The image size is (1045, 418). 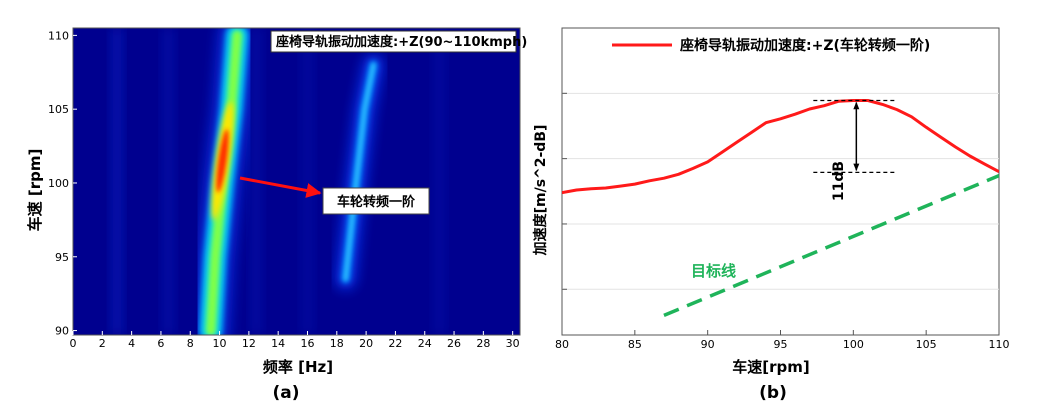 I want to click on panel-a-caption: (a), so click(x=285, y=393).